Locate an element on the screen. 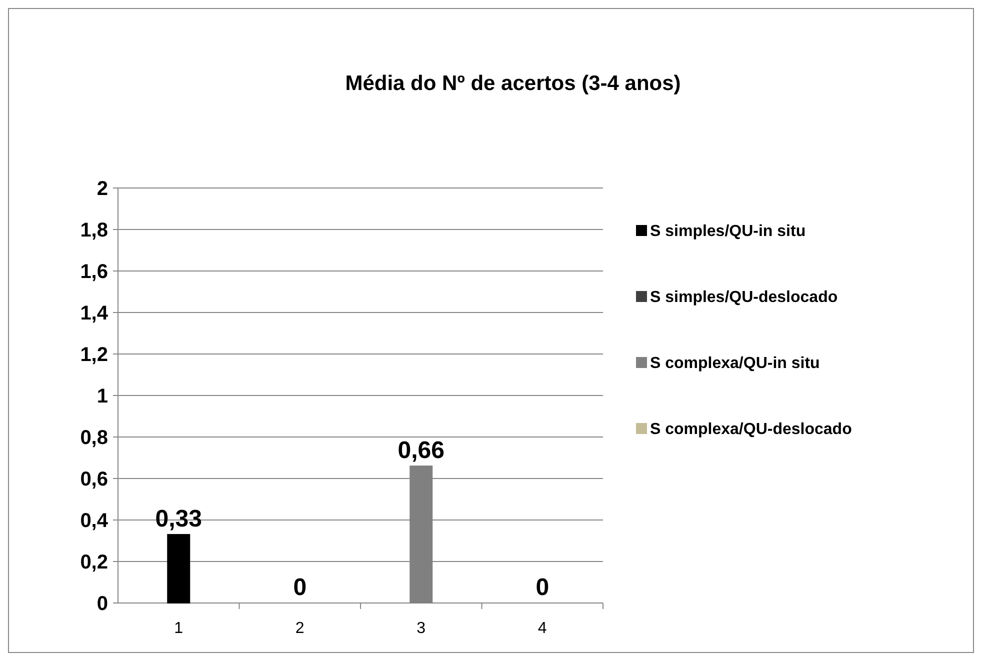  y-tick-label: 0,8 is located at coordinates (94, 438).